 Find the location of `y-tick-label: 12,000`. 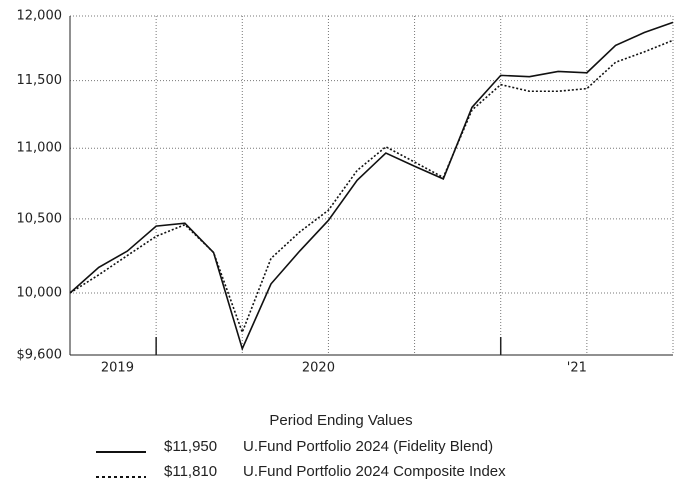

y-tick-label: 12,000 is located at coordinates (40, 16).